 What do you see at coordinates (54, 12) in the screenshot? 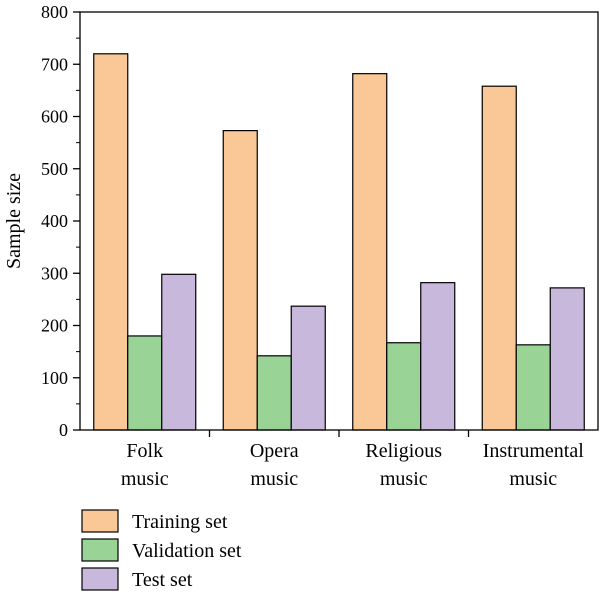
I see `y-tick-label: 800` at bounding box center [54, 12].